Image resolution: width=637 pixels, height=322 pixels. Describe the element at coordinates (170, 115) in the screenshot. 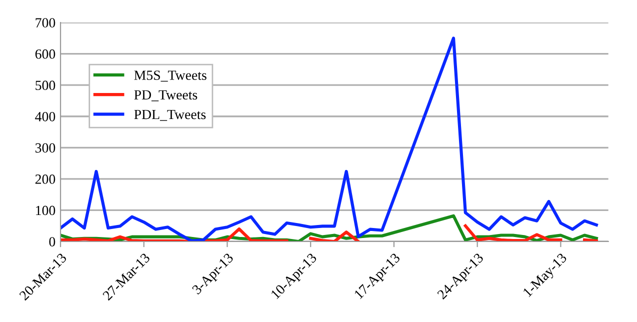

I see `legend-label: PDL_Tweets` at that location.